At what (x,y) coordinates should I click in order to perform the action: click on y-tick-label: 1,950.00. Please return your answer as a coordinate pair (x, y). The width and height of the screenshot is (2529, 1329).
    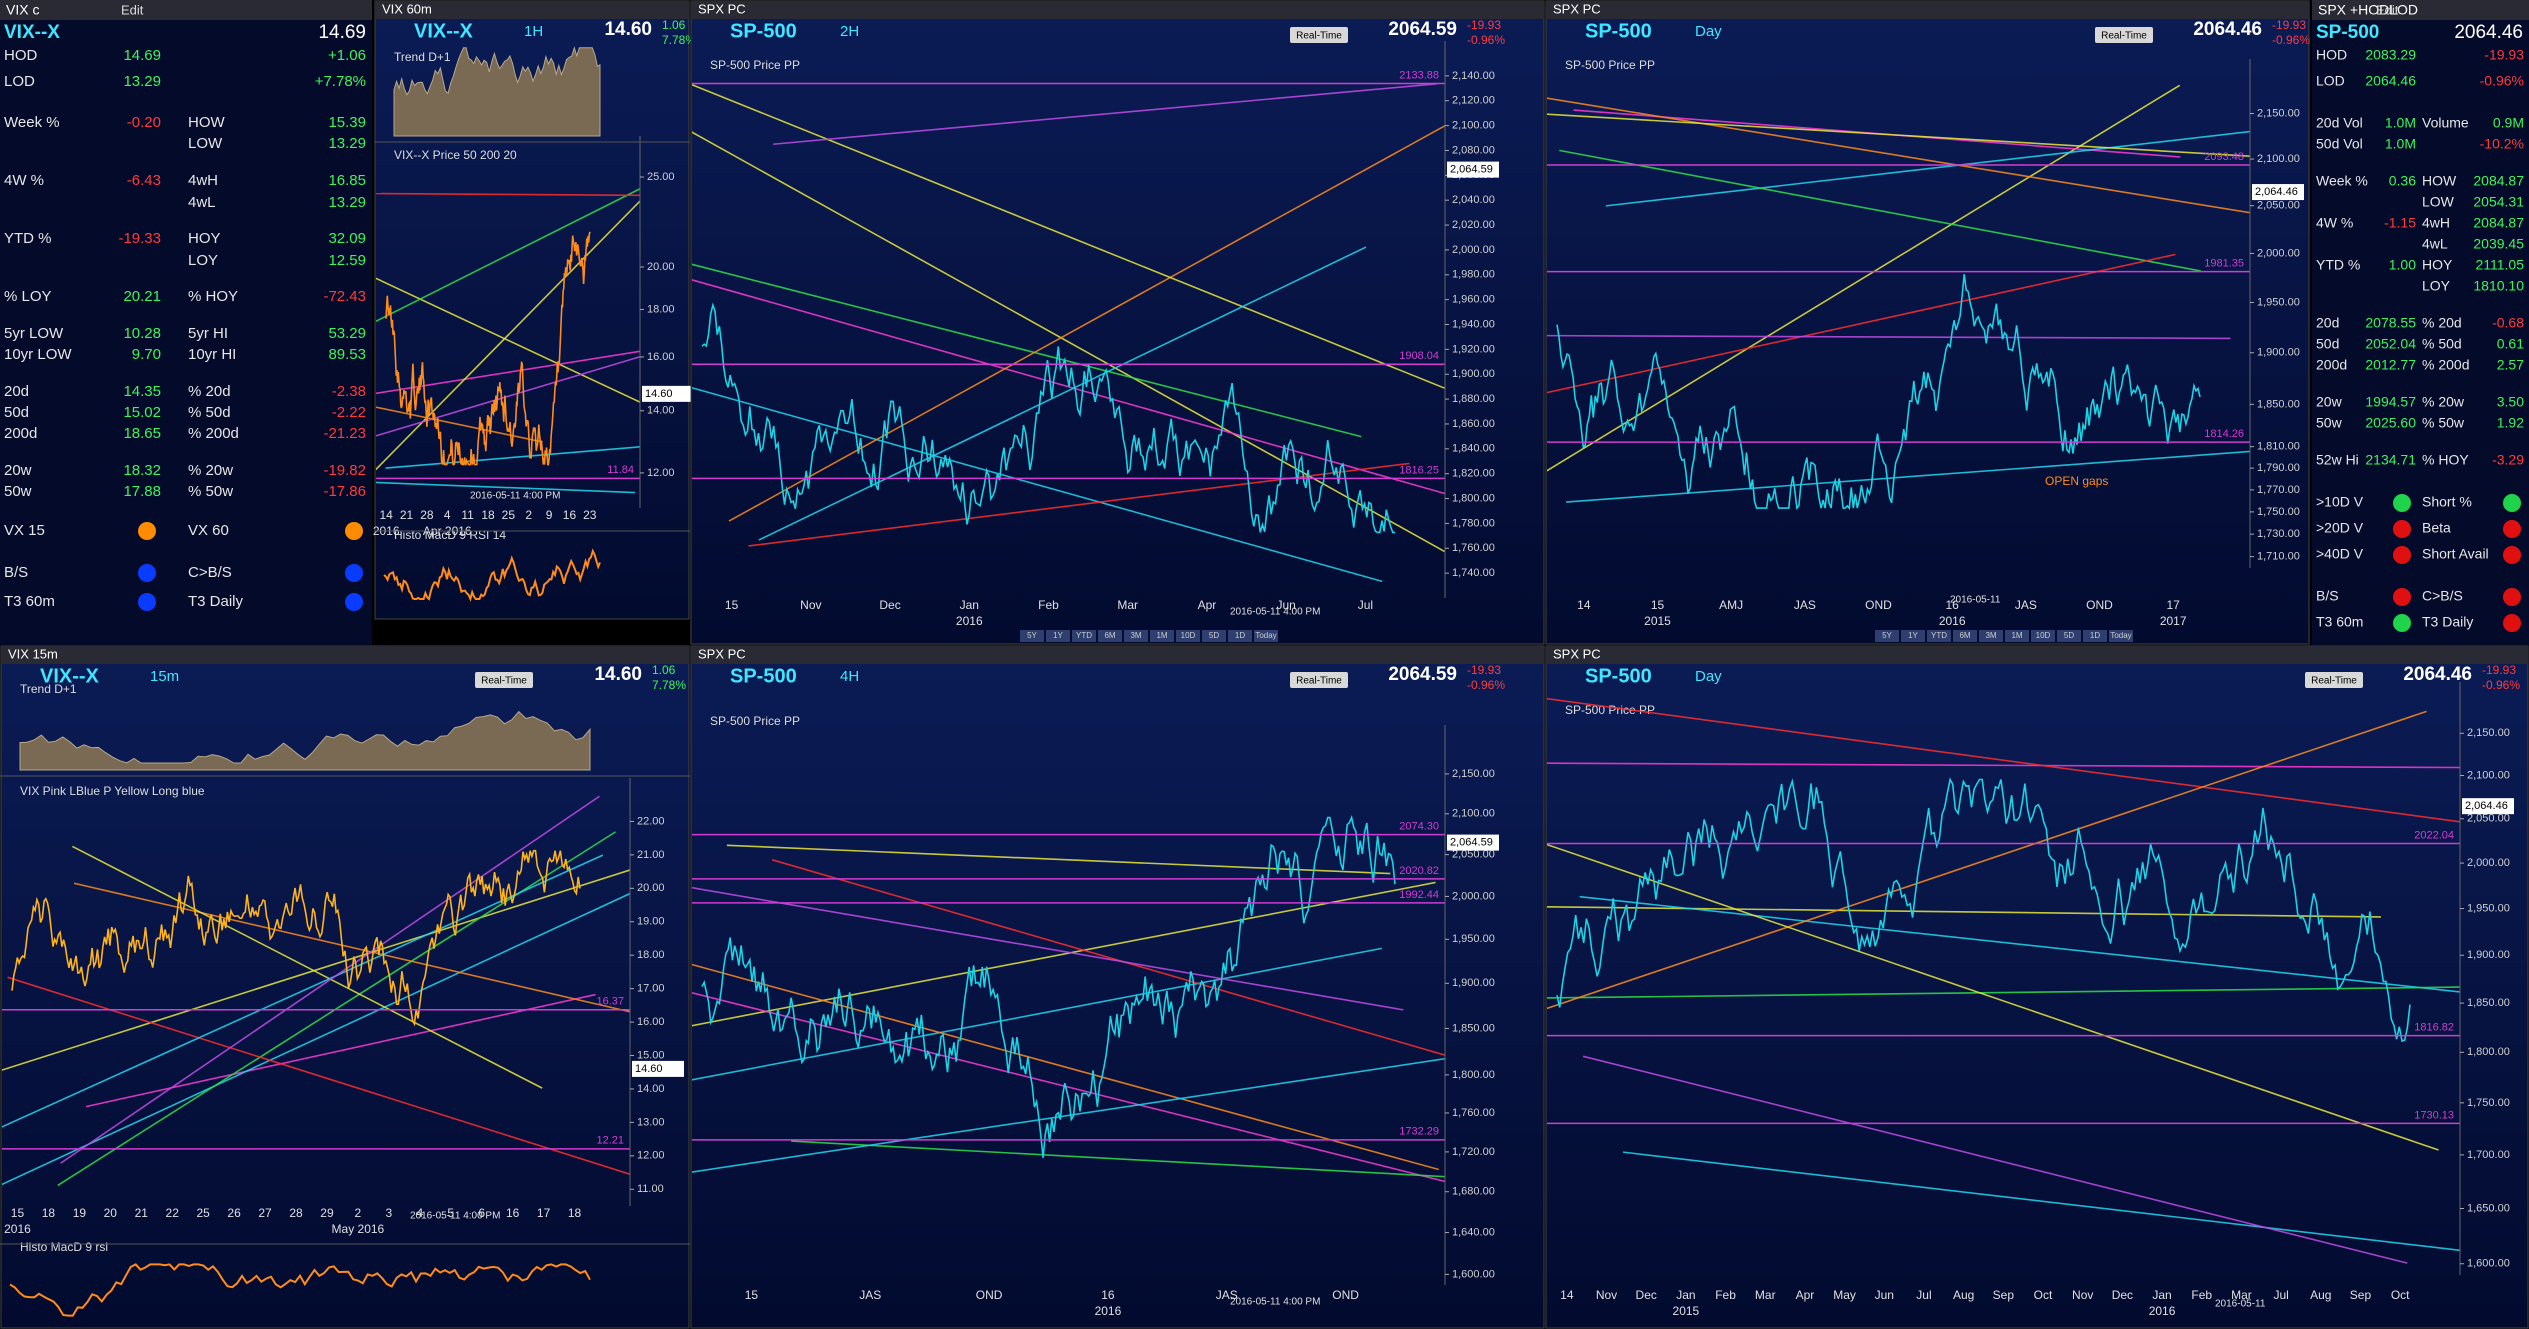
    Looking at the image, I should click on (1473, 939).